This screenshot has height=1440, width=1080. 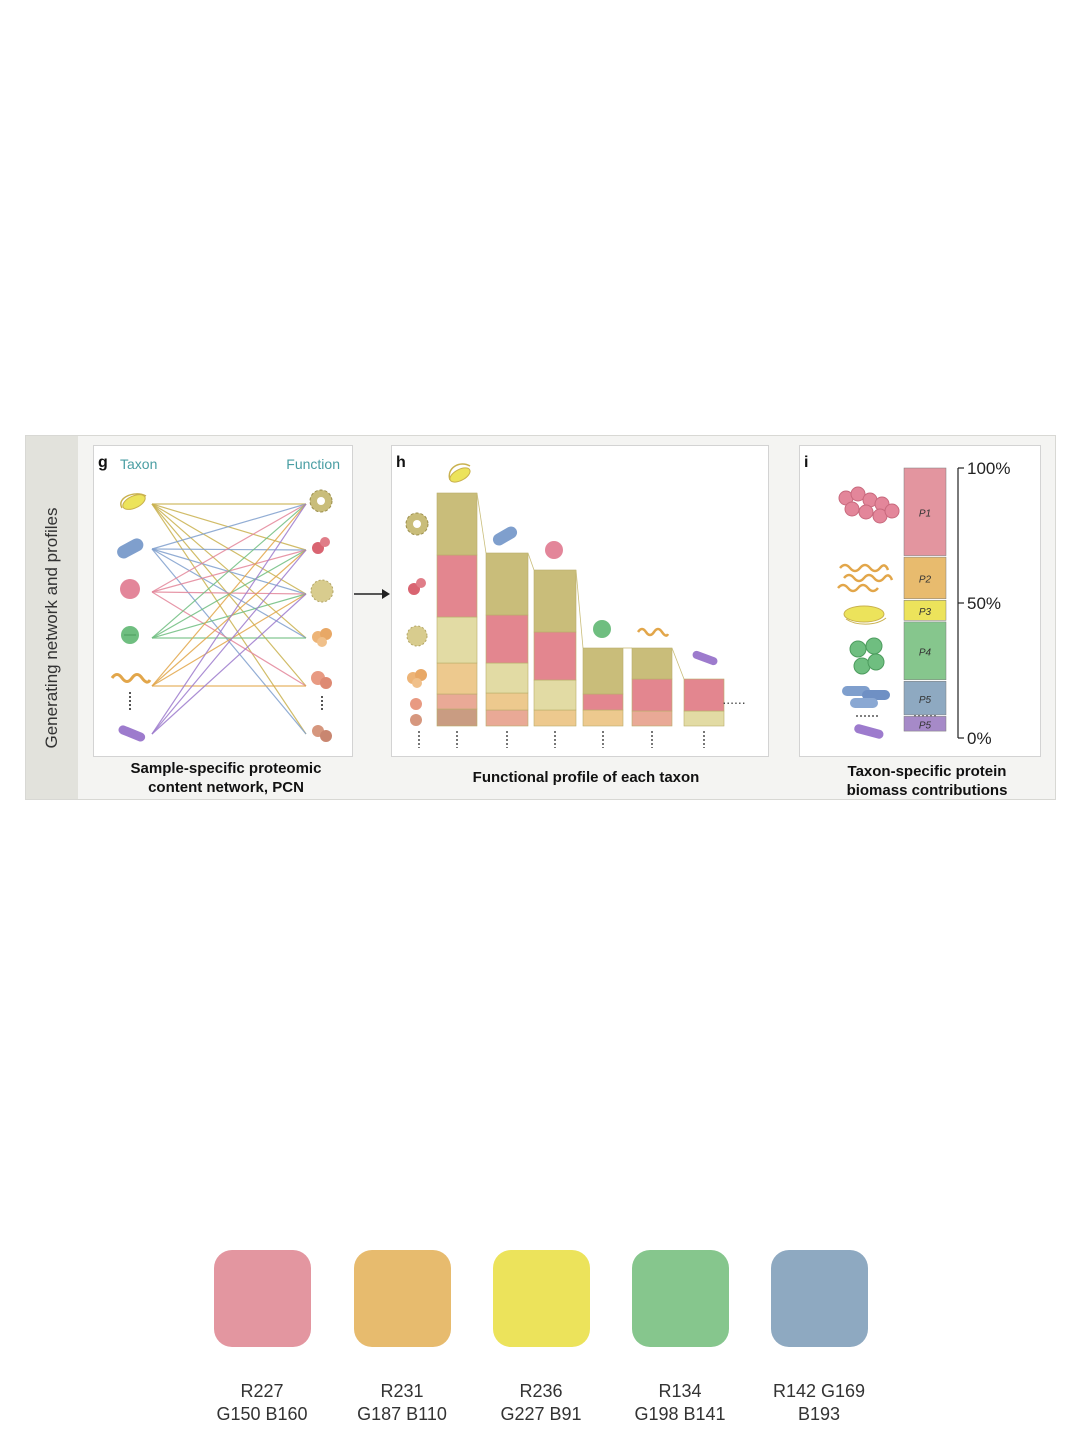 What do you see at coordinates (401, 462) in the screenshot?
I see `panel-h-letter: h` at bounding box center [401, 462].